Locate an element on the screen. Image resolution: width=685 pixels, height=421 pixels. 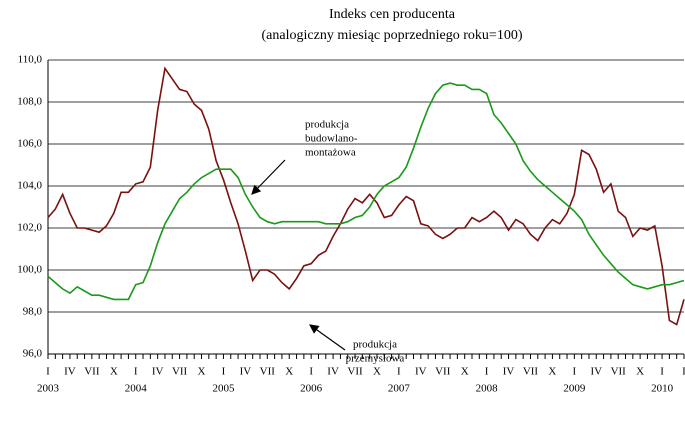
annotation: przemysłowa is located at coordinates (375, 359).